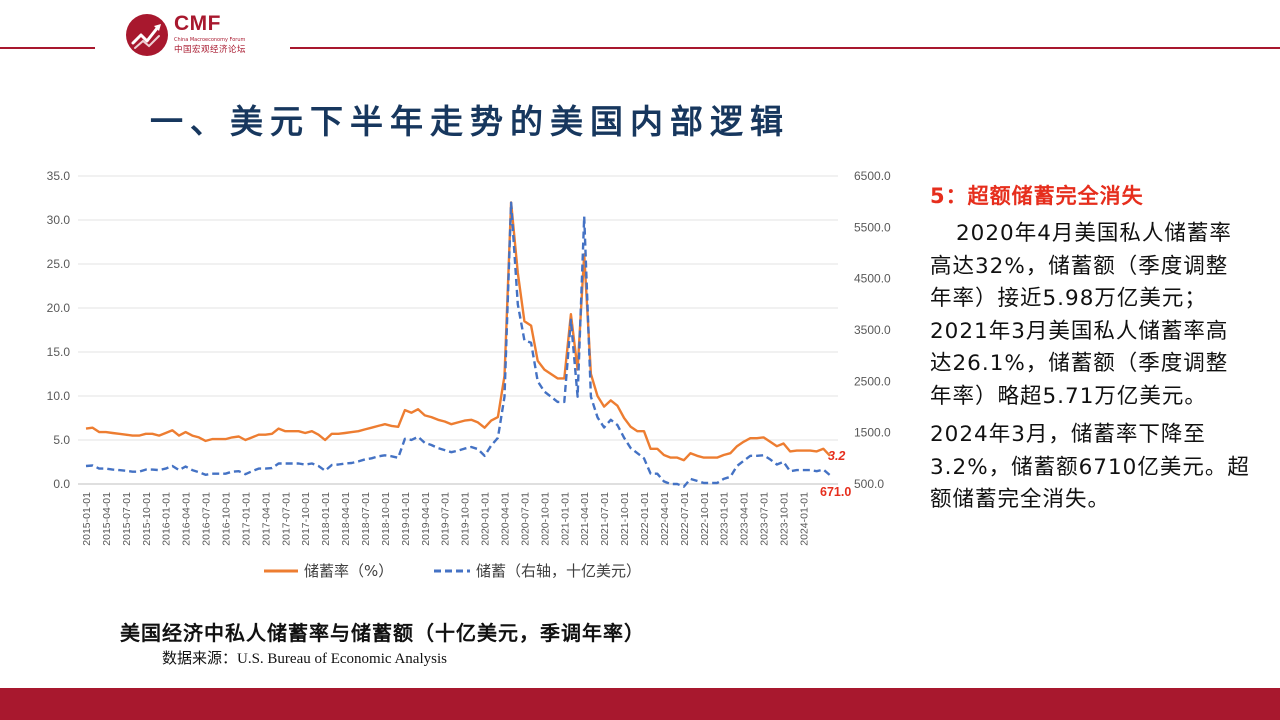 The width and height of the screenshot is (1280, 720). Describe the element at coordinates (466, 519) in the screenshot. I see `x-tick-label: 2019-10-01` at that location.